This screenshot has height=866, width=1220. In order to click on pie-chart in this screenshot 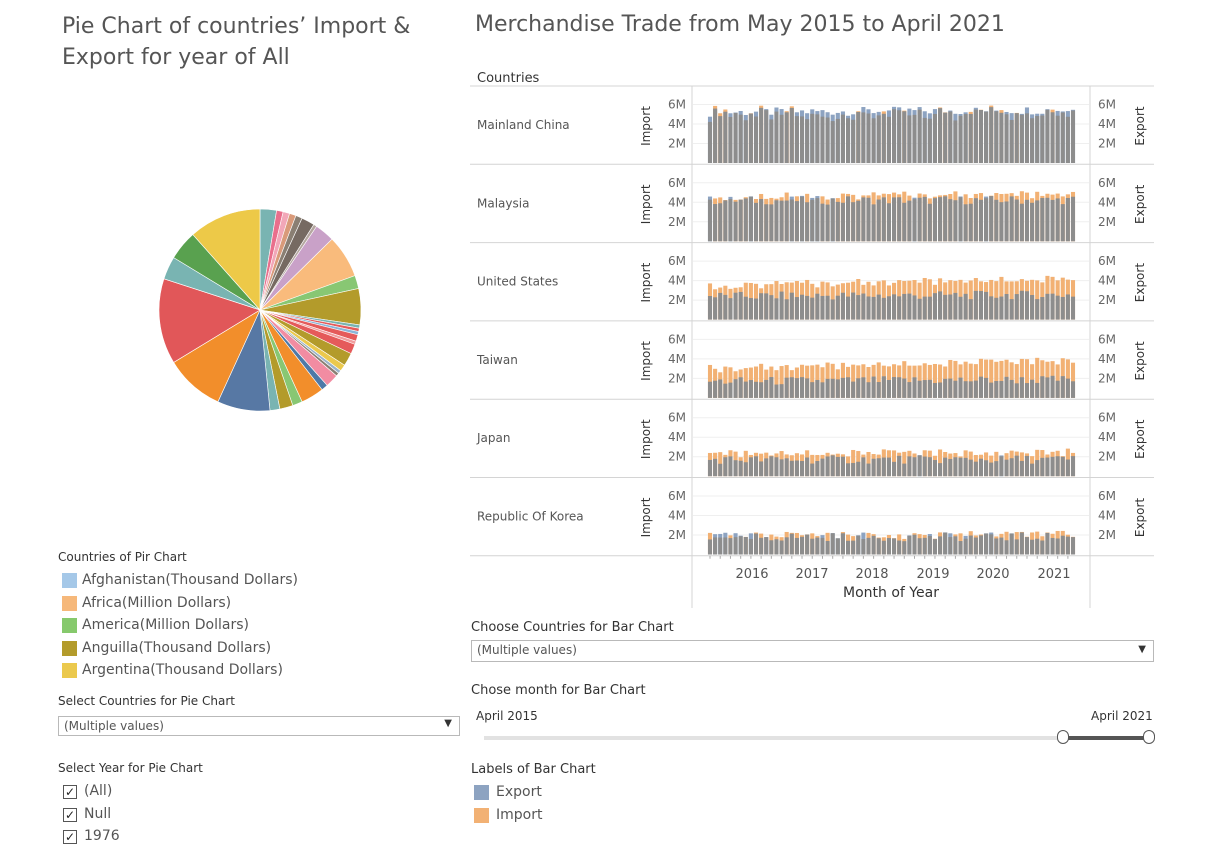, I will do `click(260, 310)`.